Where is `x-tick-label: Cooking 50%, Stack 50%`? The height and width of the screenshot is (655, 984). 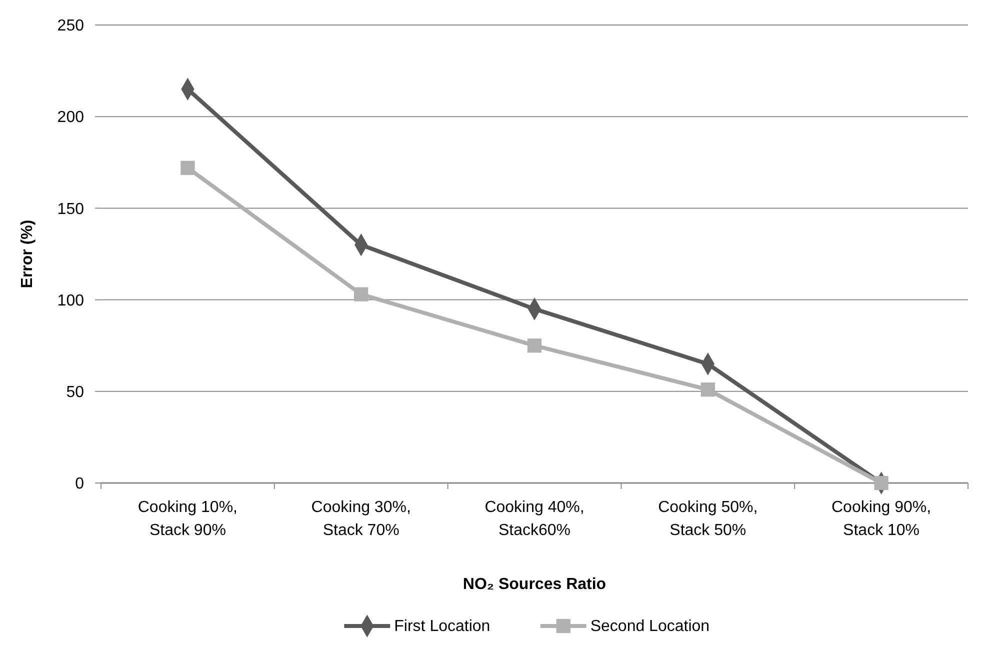 x-tick-label: Cooking 50%, Stack 50% is located at coordinates (708, 519).